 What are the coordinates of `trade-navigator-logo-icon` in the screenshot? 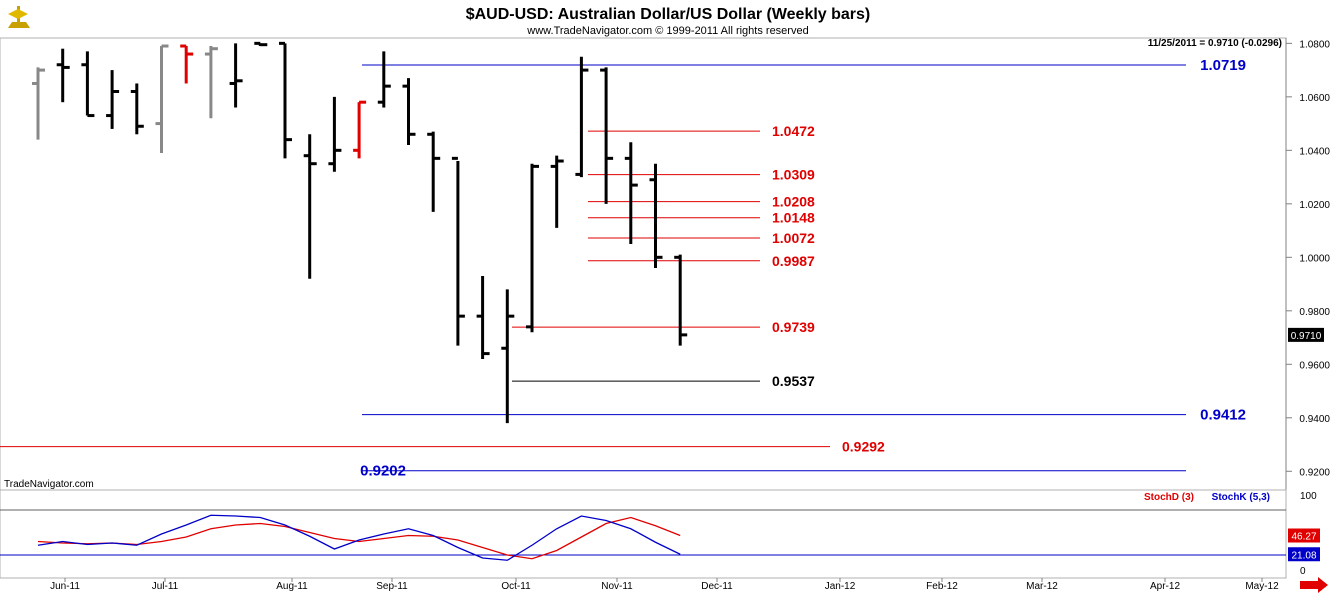 It's located at (19, 17).